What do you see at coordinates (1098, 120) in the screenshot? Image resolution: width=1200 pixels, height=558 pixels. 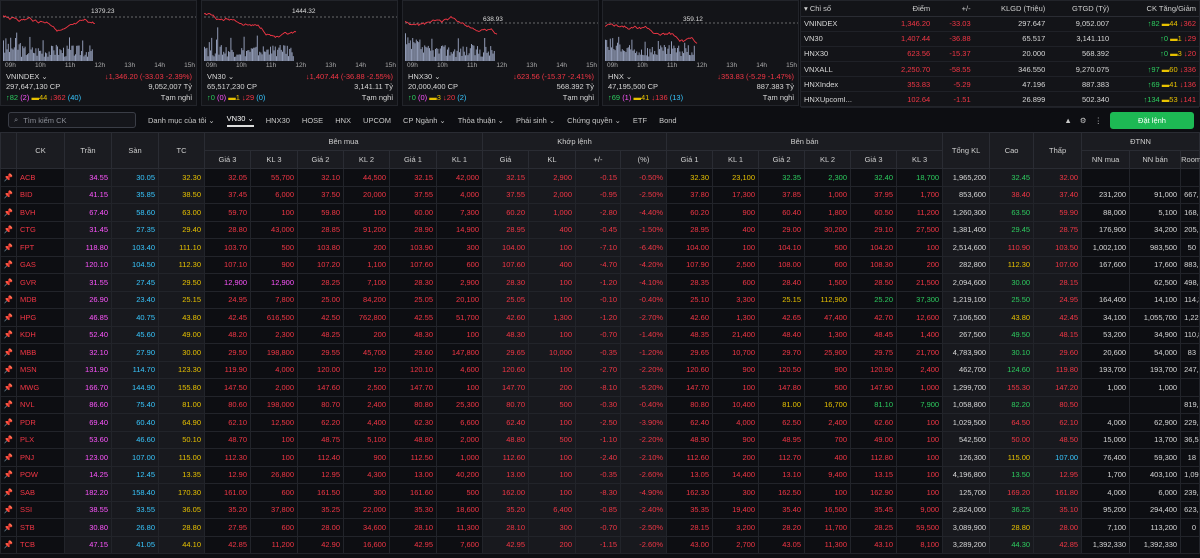 I see `more-icon: ⋮` at bounding box center [1098, 120].